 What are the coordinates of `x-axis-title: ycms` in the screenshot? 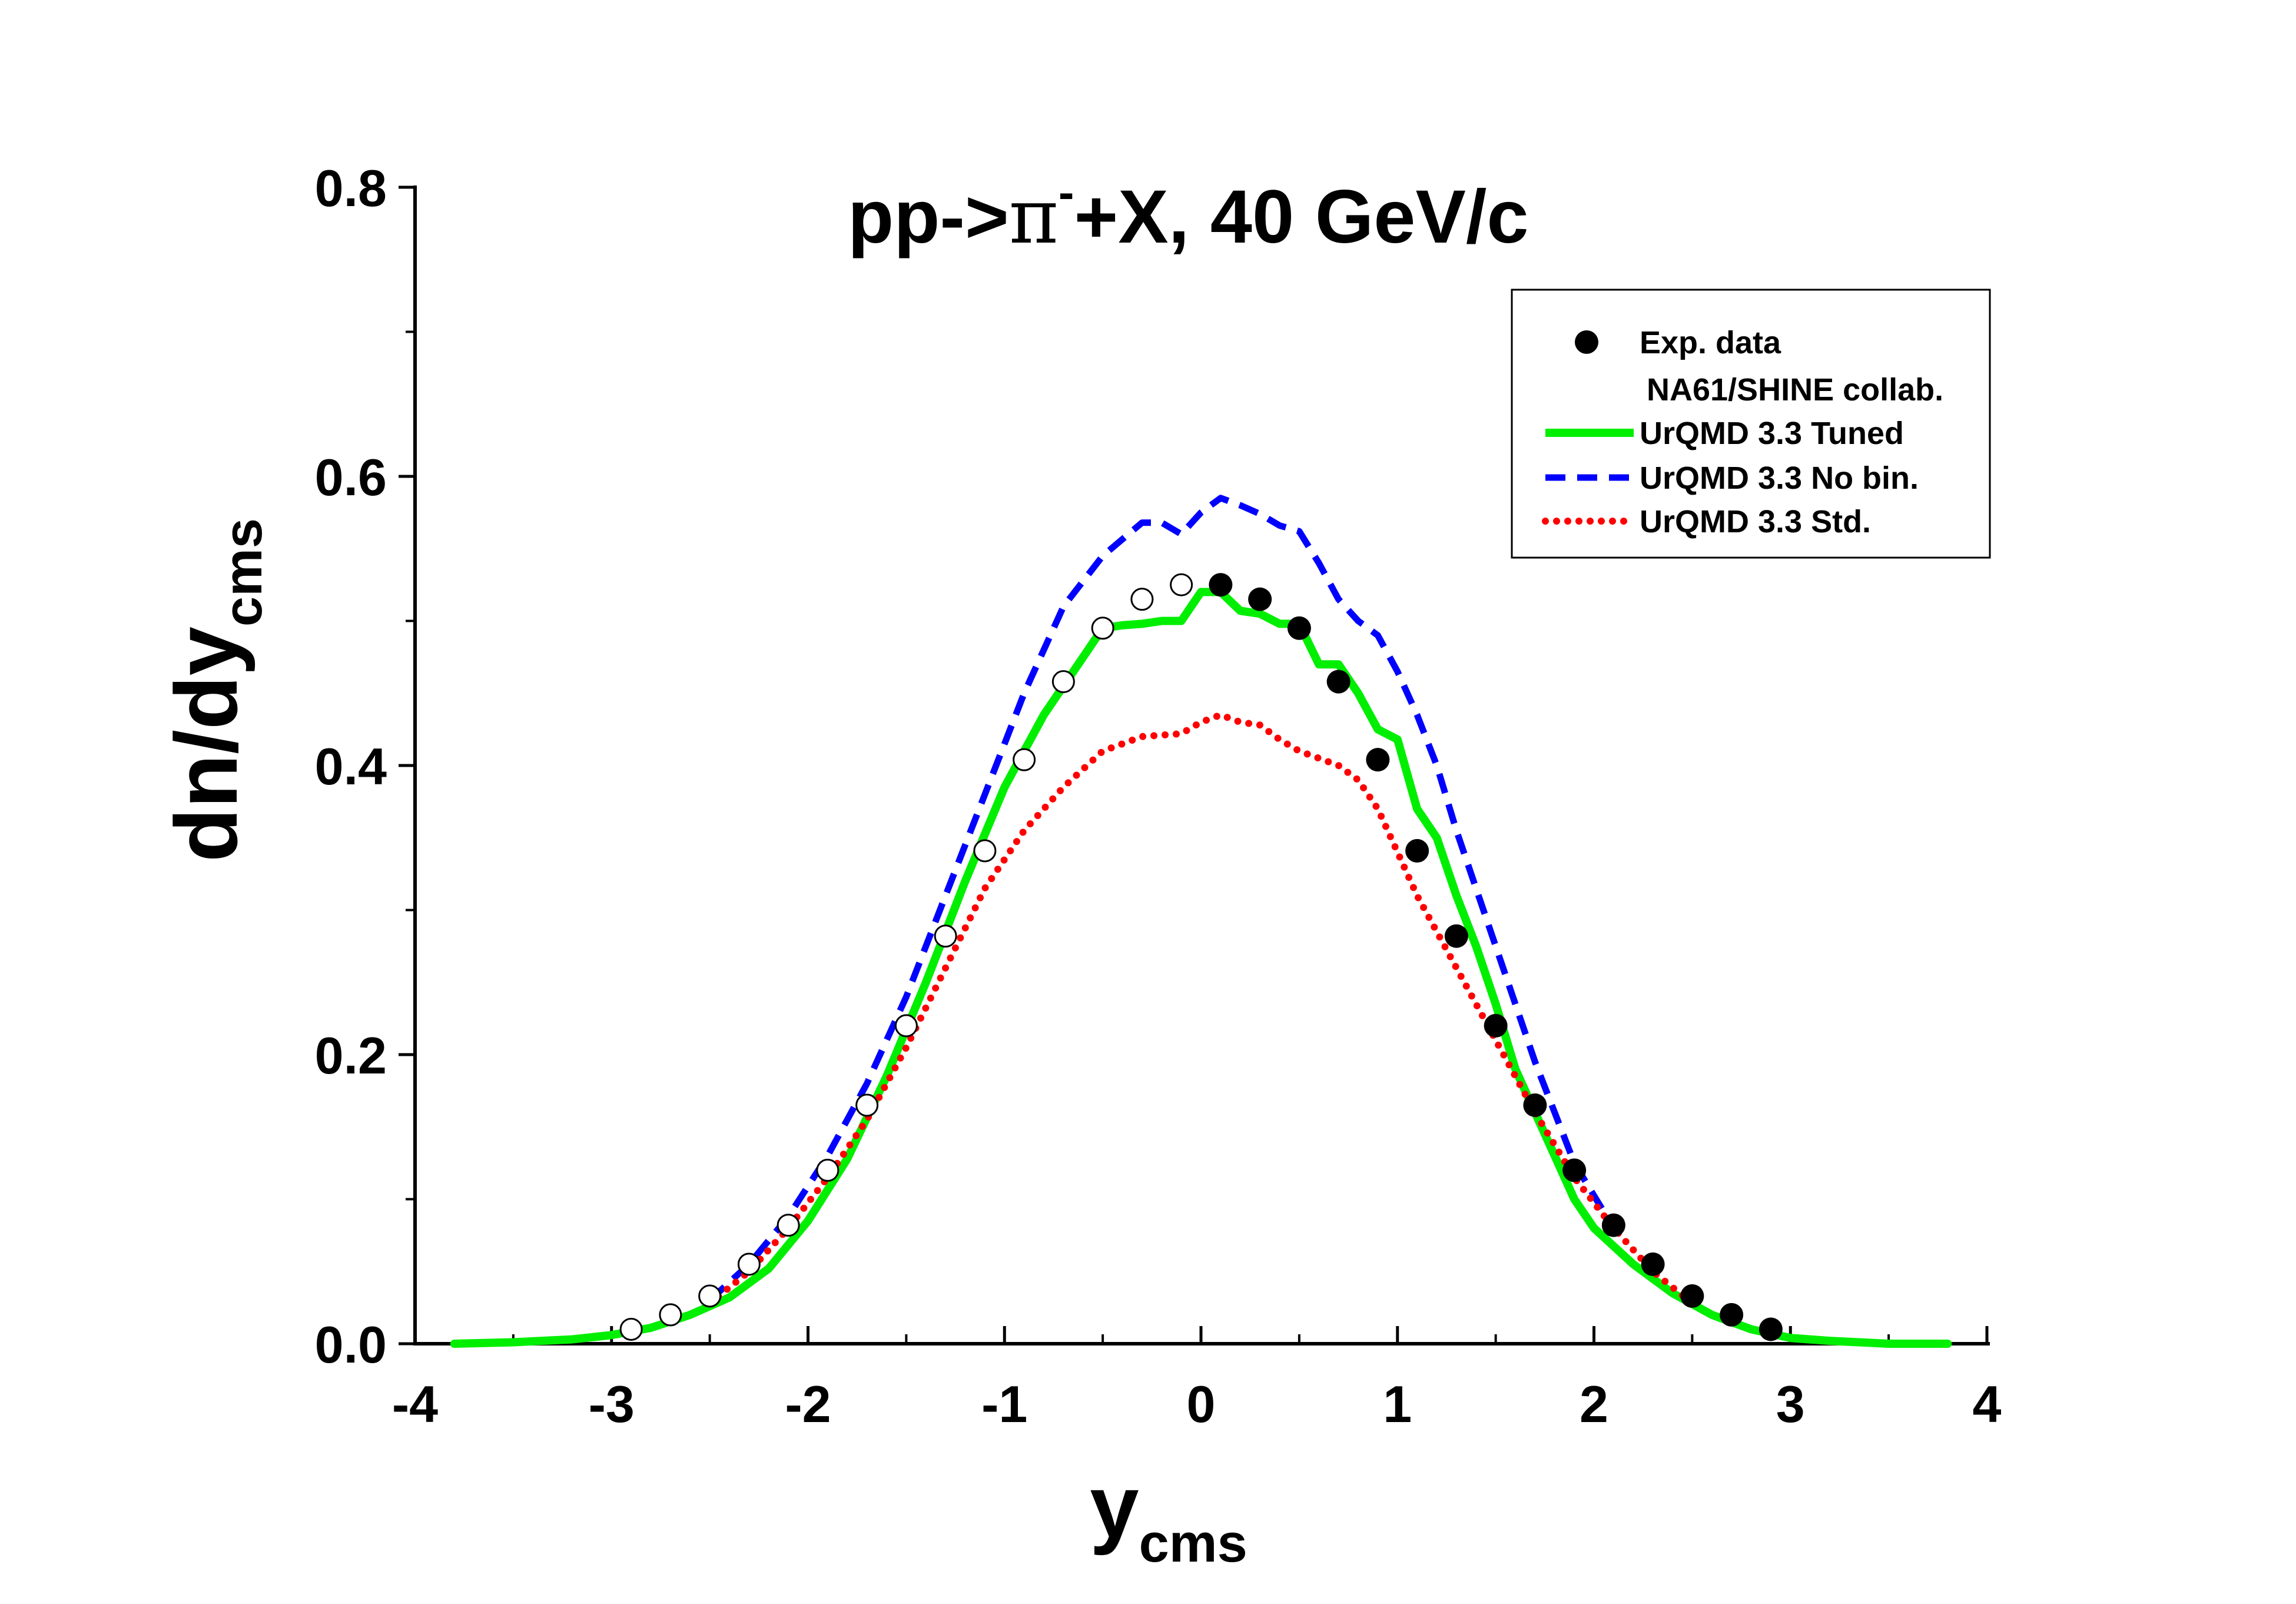 It's located at (1168, 1515).